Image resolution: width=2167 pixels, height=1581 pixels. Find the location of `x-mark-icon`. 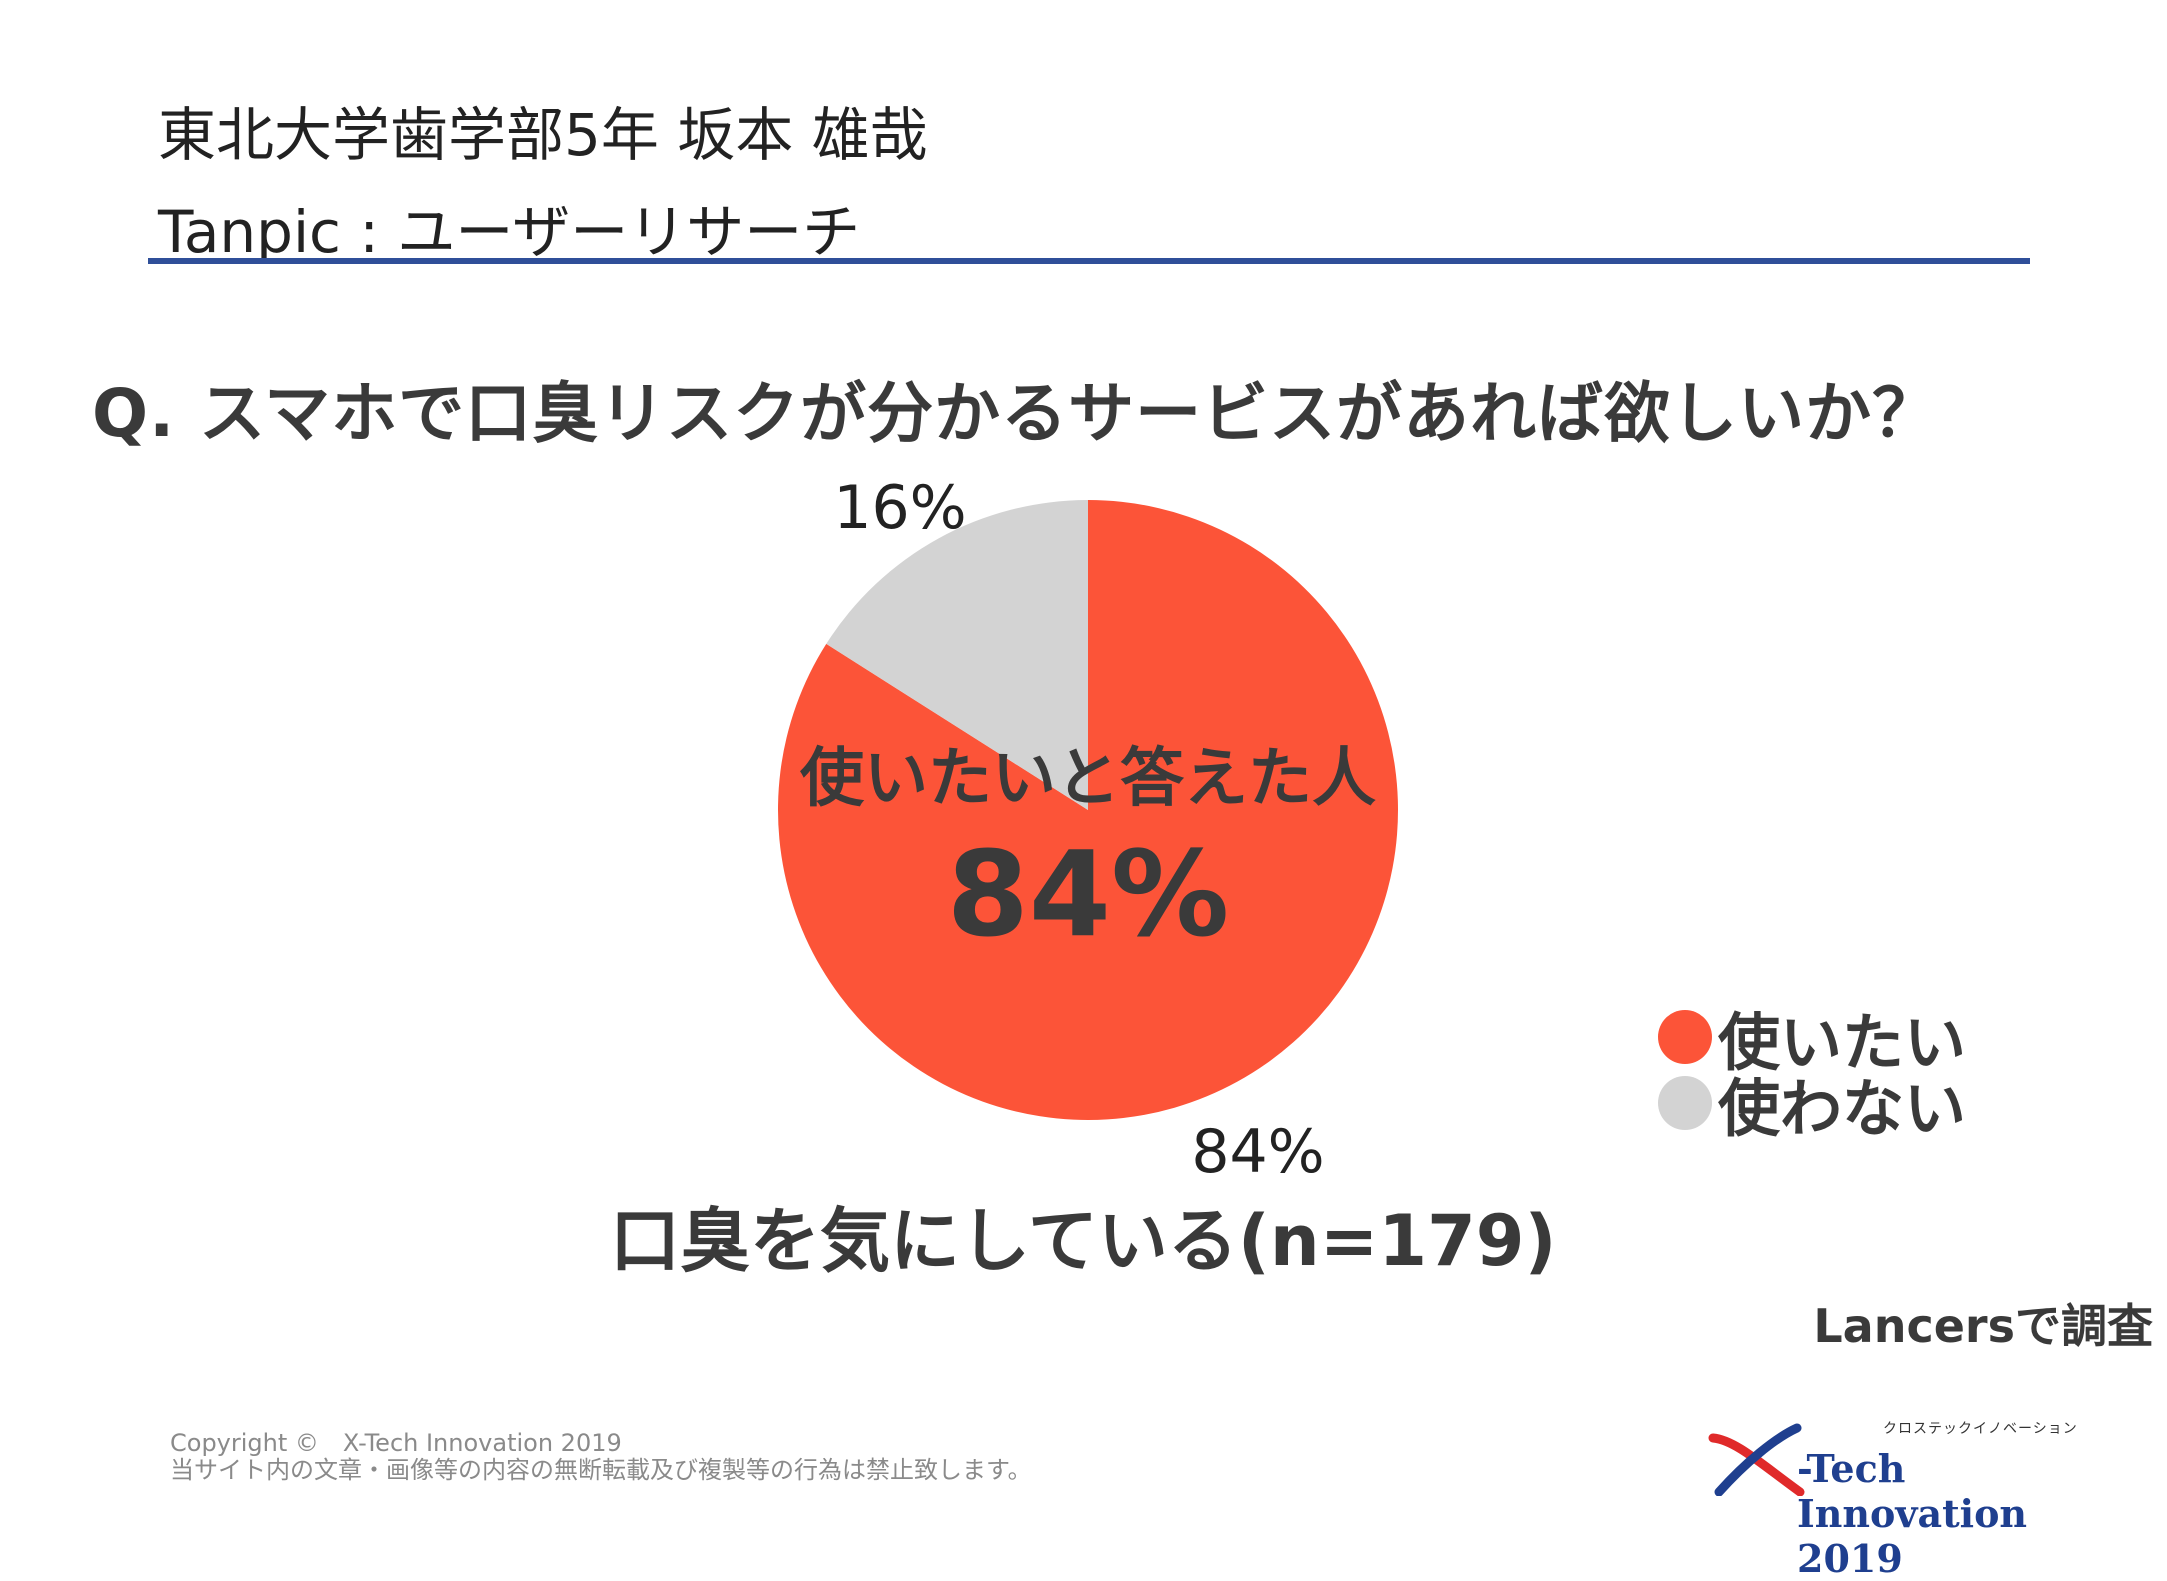

x-mark-icon is located at coordinates (1756, 1459).